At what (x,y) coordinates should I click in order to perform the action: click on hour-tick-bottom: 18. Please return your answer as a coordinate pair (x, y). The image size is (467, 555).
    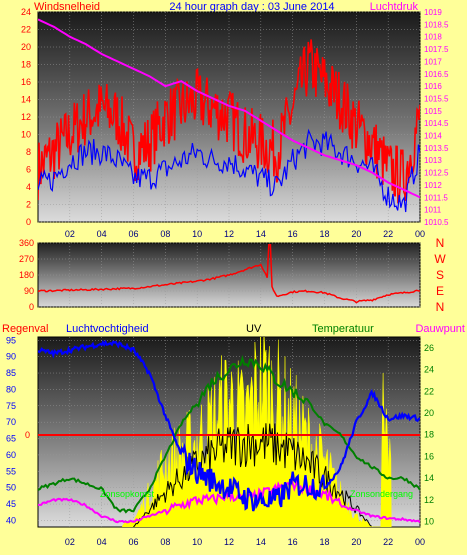
    Looking at the image, I should click on (324, 542).